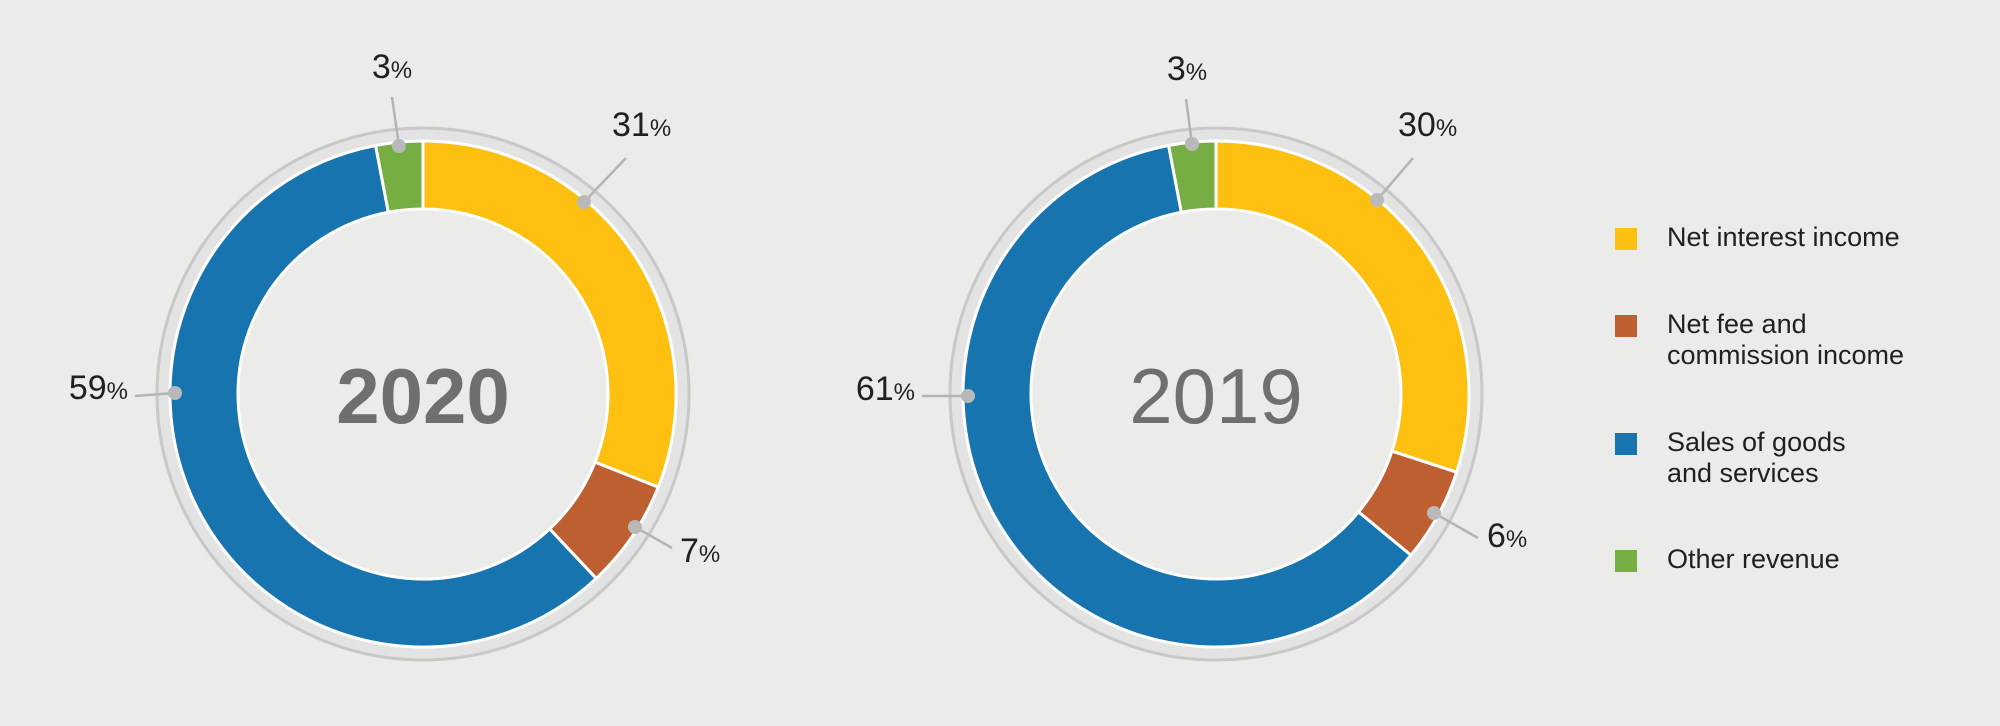  I want to click on legend-label-line1: Net interest income, so click(1783, 237).